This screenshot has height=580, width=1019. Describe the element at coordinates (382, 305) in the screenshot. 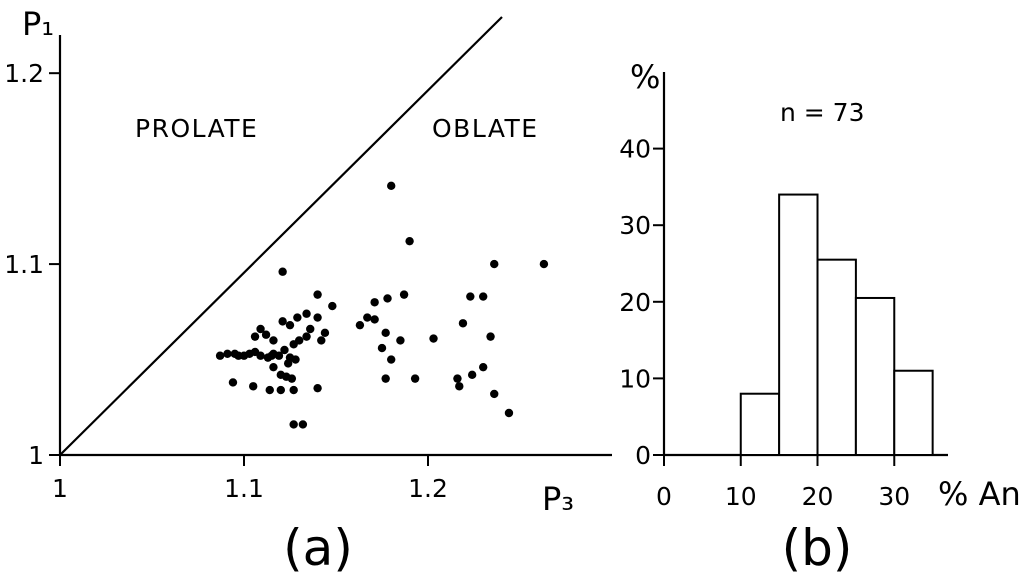

I see `scatter-points` at that location.